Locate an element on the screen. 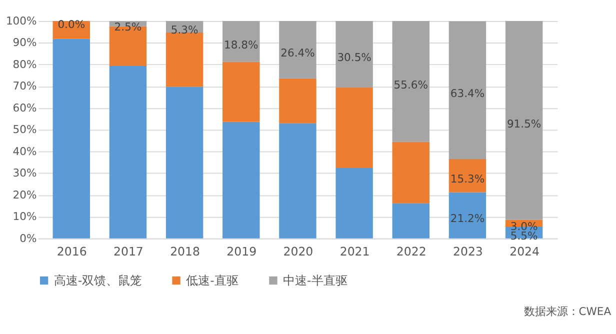 This screenshot has height=334, width=616. data-label: 21.2% is located at coordinates (467, 219).